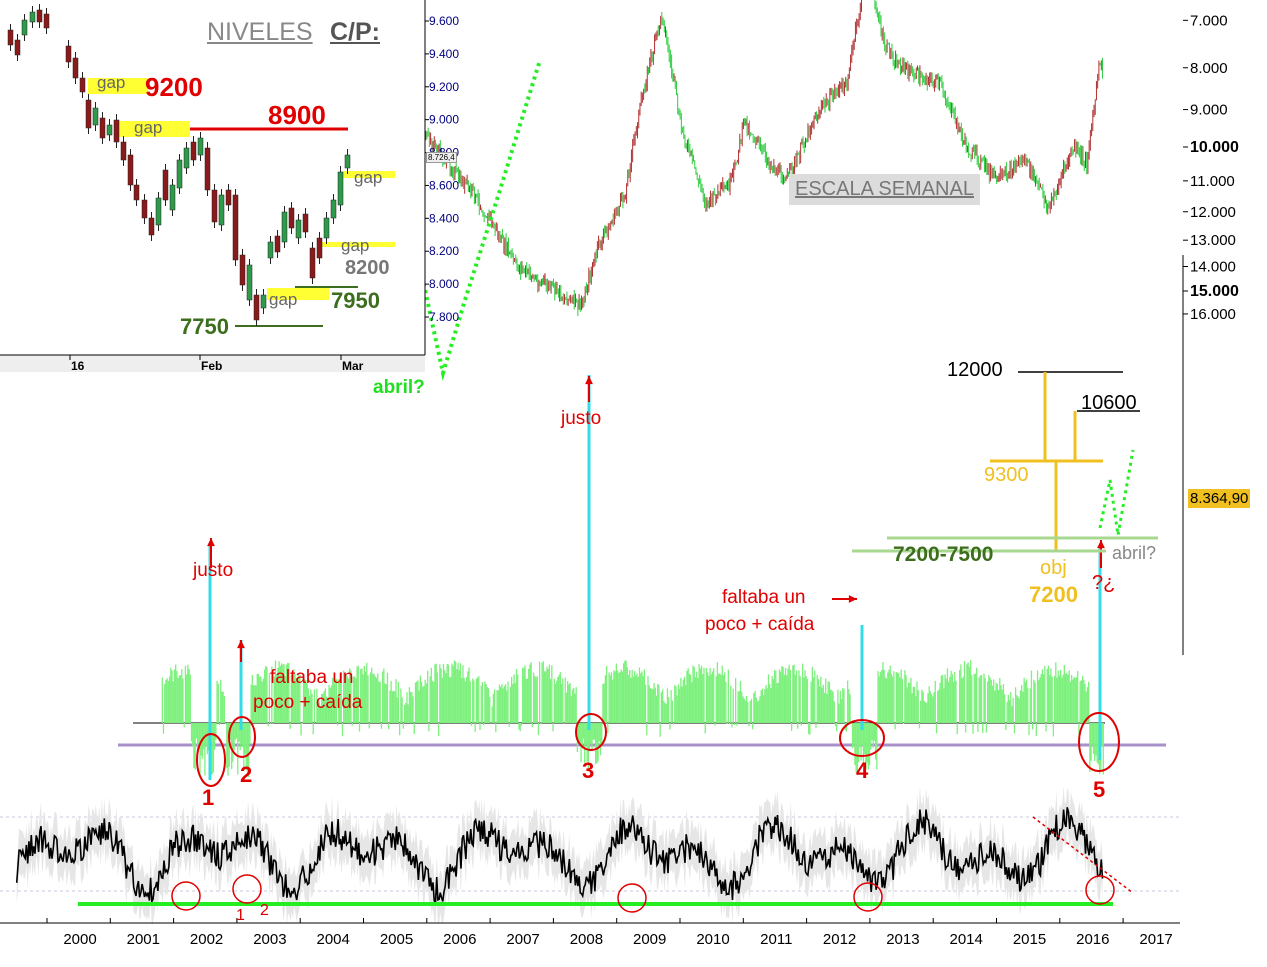  What do you see at coordinates (444, 153) in the screenshot?
I see `inset-y-tick-label: 8.800` at bounding box center [444, 153].